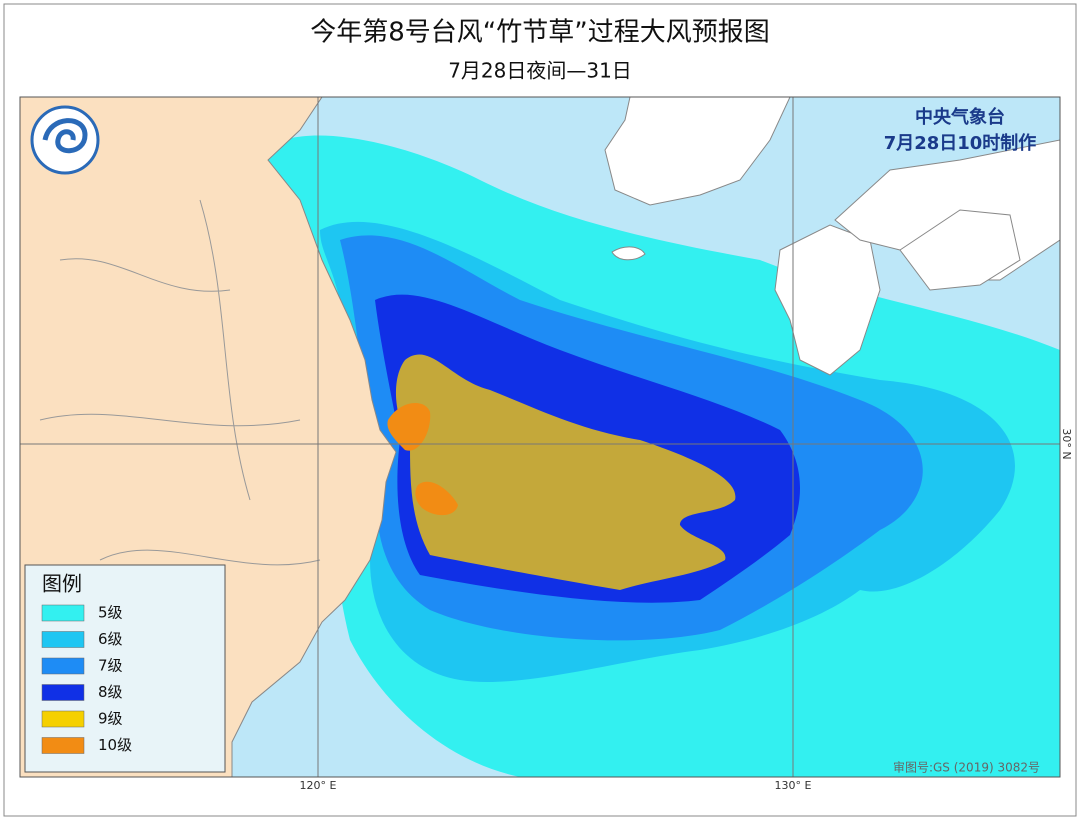 The height and width of the screenshot is (830, 1080). What do you see at coordinates (960, 250) in the screenshot?
I see `shikoku` at bounding box center [960, 250].